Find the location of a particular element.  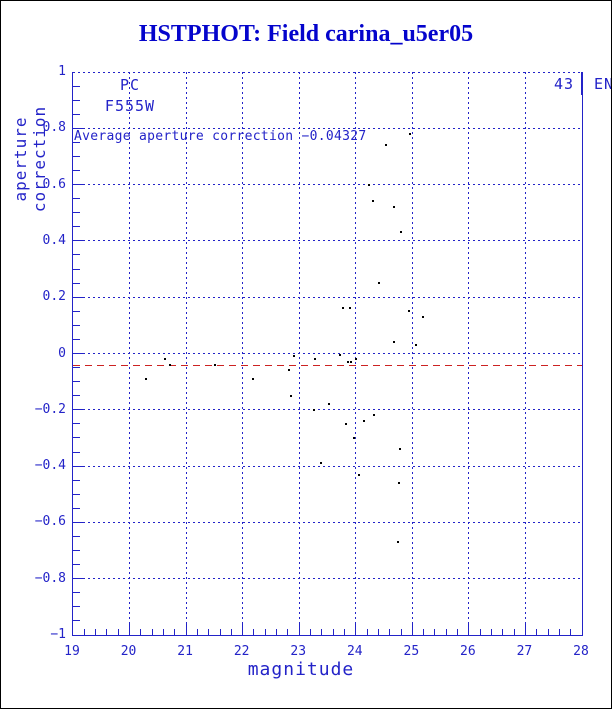

filter-label: F555W is located at coordinates (130, 106).